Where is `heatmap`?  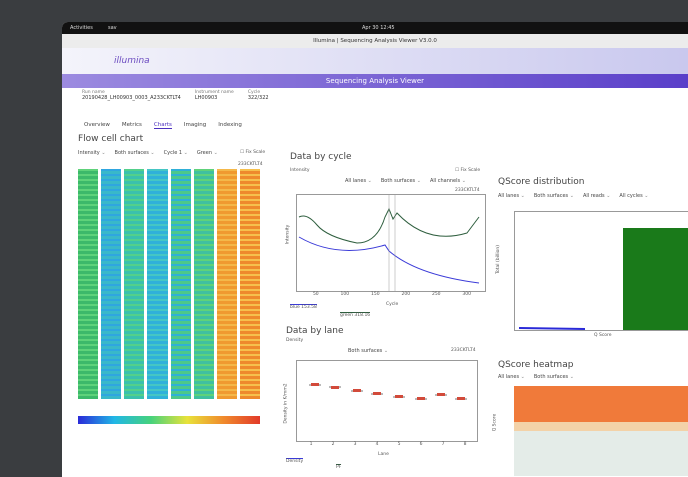
heatmap is located at coordinates (601, 431).